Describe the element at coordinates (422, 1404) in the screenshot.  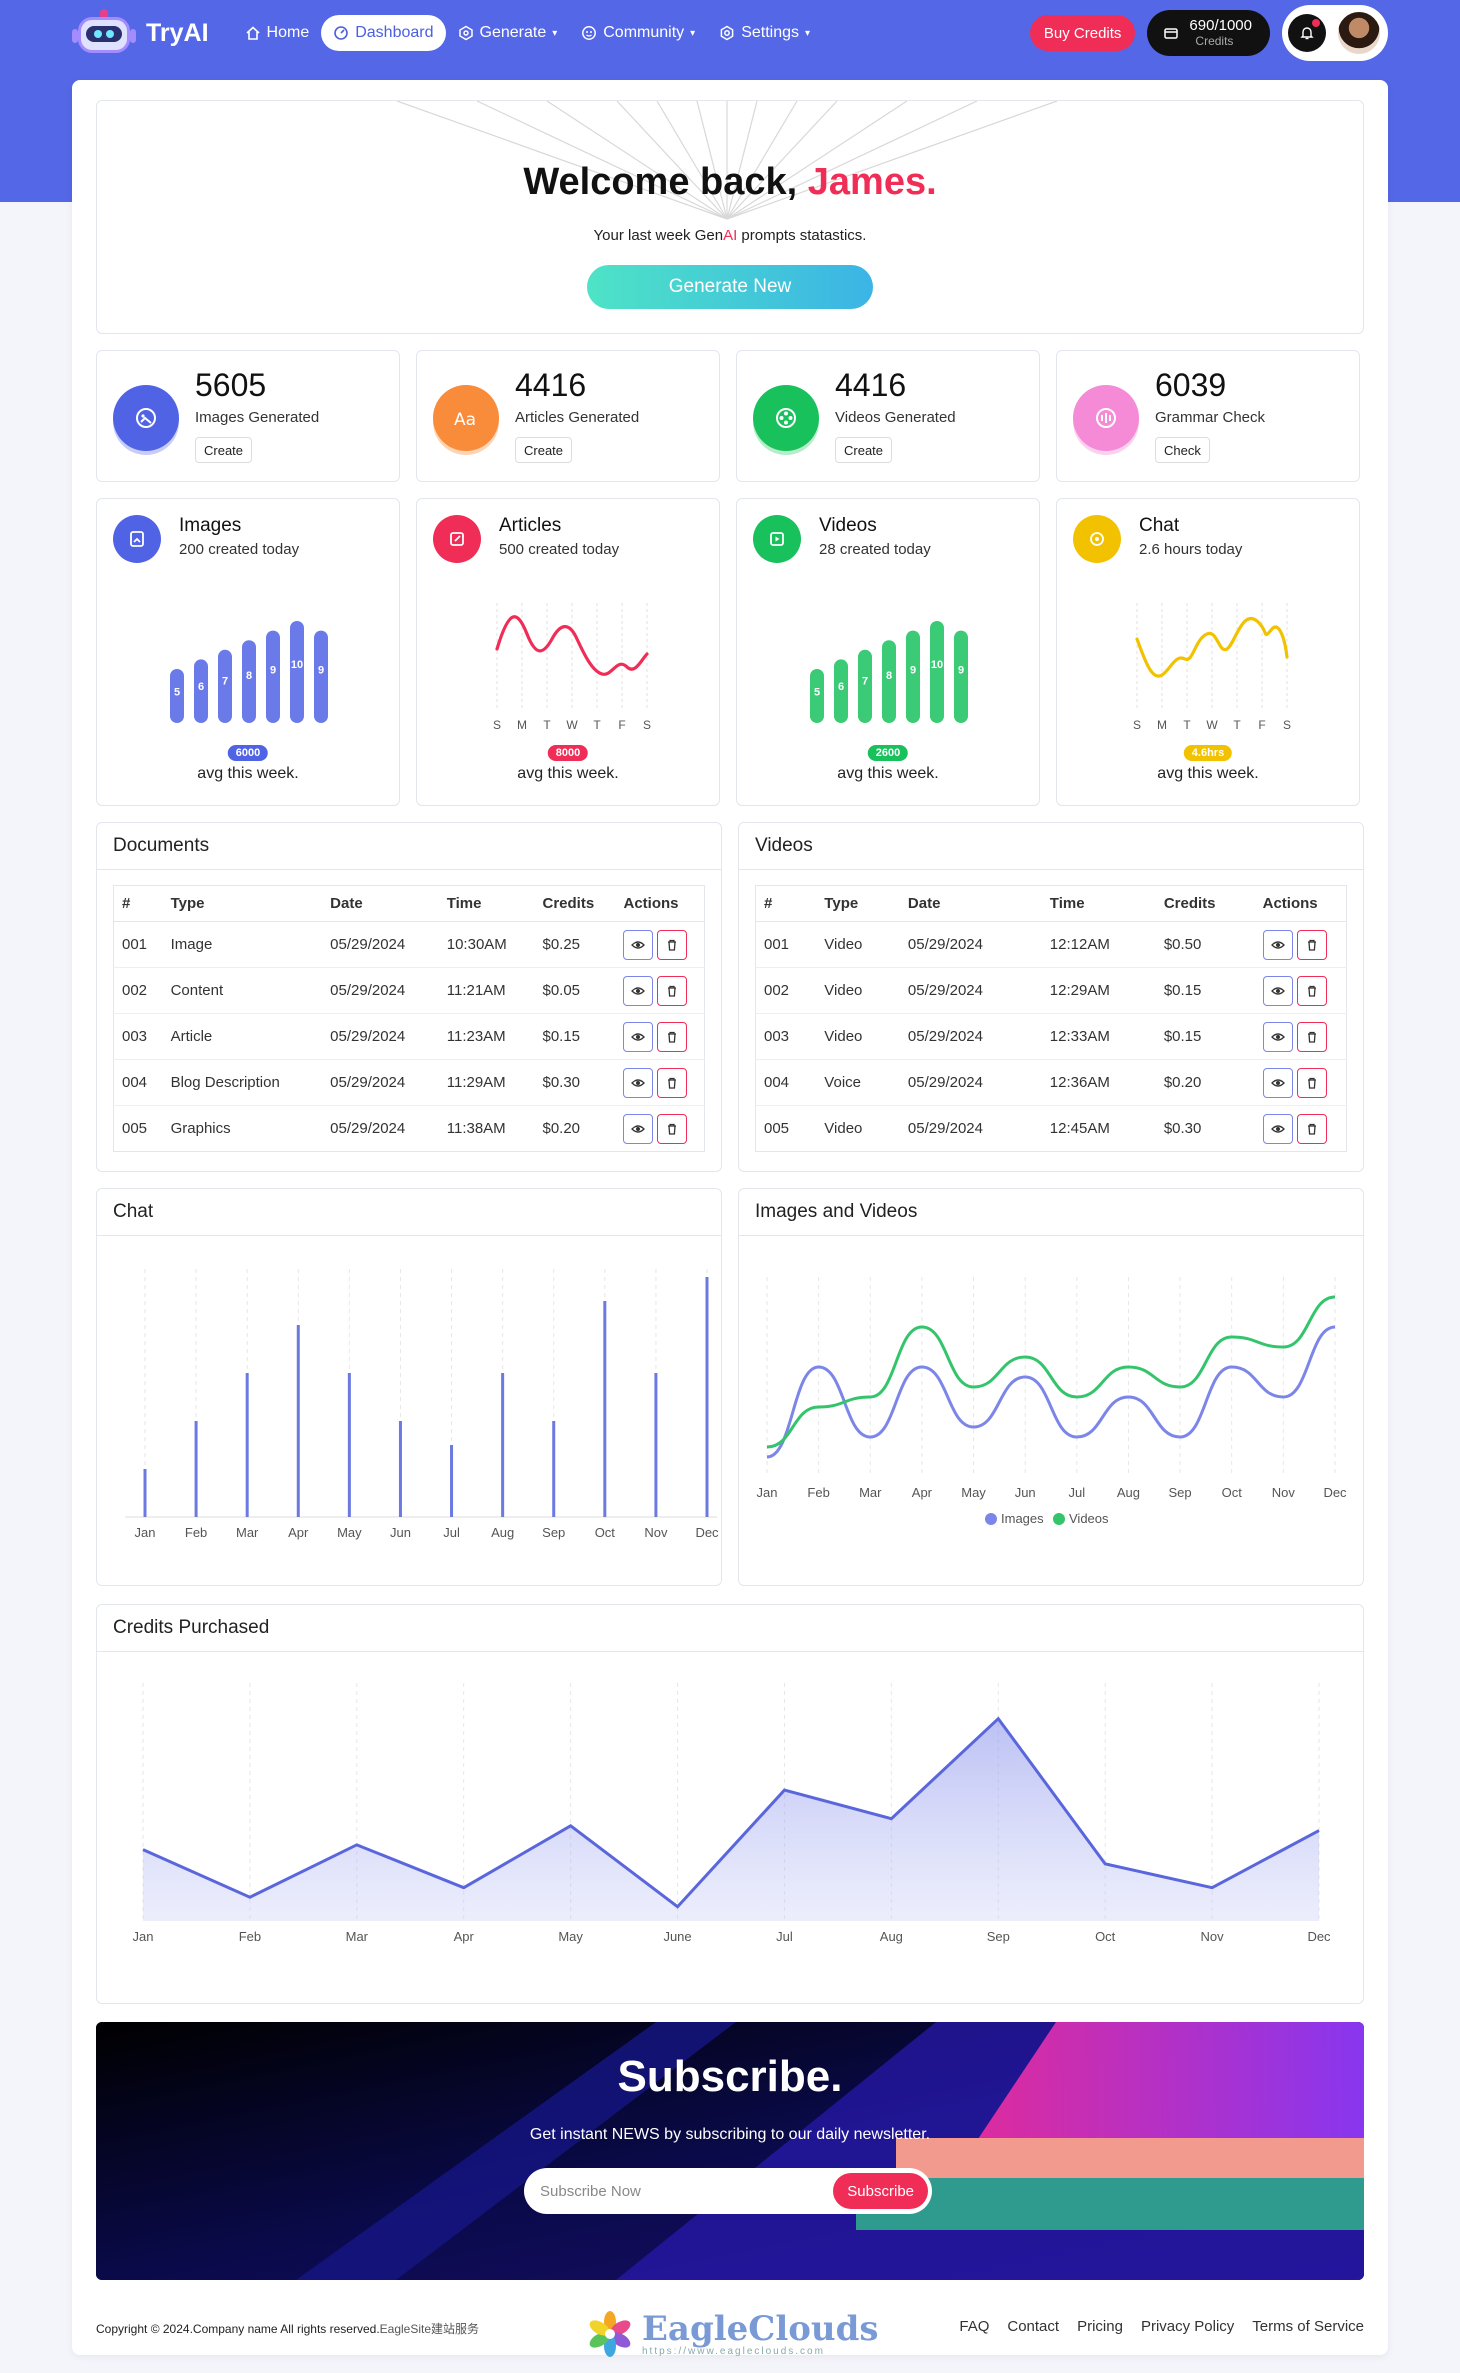
I see `chat-bar-chart: Jan Feb Mar Apr May Jun Jul Aug Sep Oct Nov Dec` at that location.